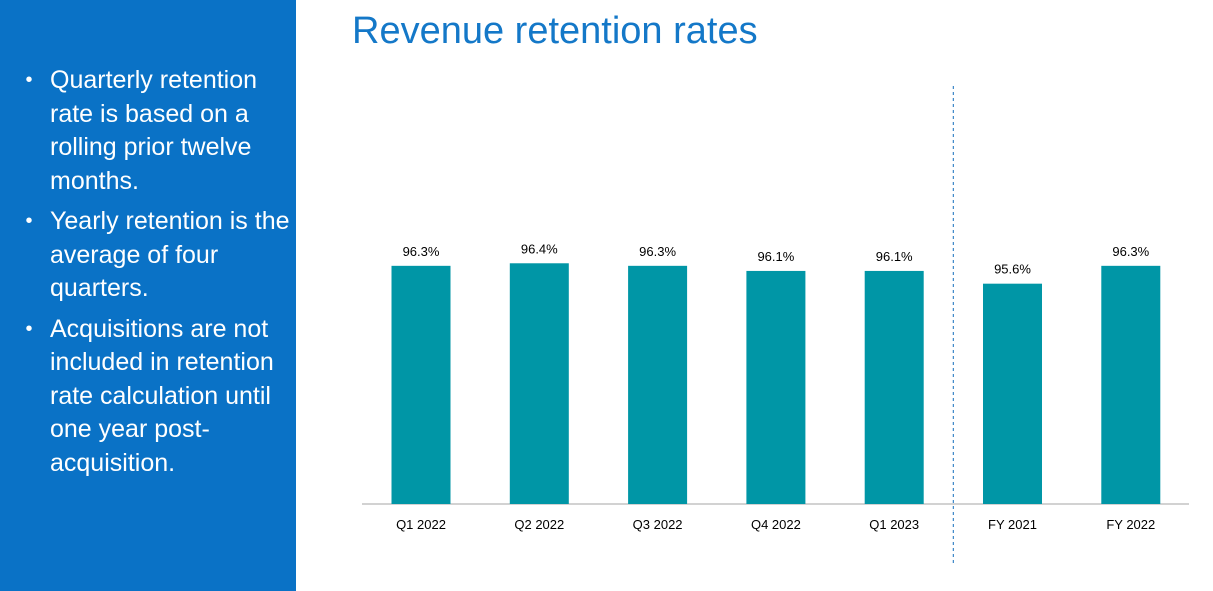 The width and height of the screenshot is (1213, 591). What do you see at coordinates (658, 524) in the screenshot?
I see `x-tick-label: Q3 2022` at bounding box center [658, 524].